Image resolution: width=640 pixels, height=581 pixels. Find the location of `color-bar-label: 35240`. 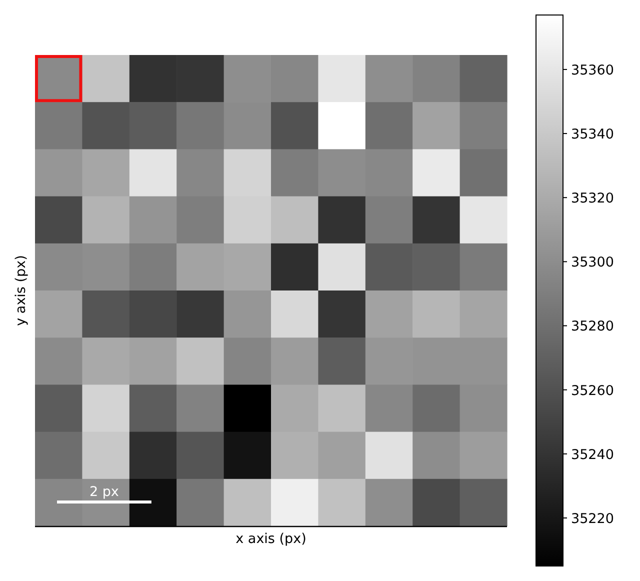

color-bar-label: 35240 is located at coordinates (592, 454).